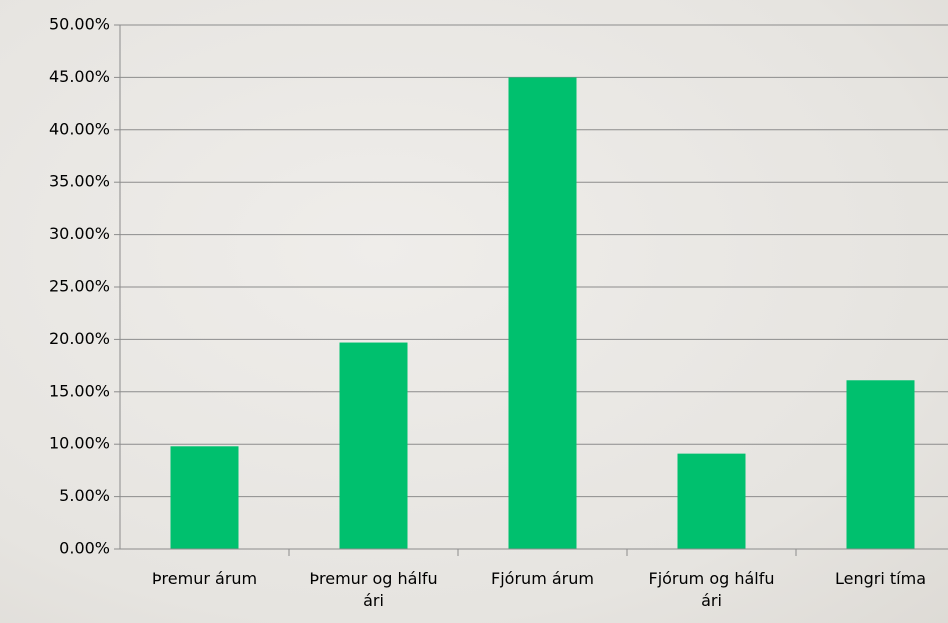  I want to click on y-tick-label: 15.00%, so click(79, 390).